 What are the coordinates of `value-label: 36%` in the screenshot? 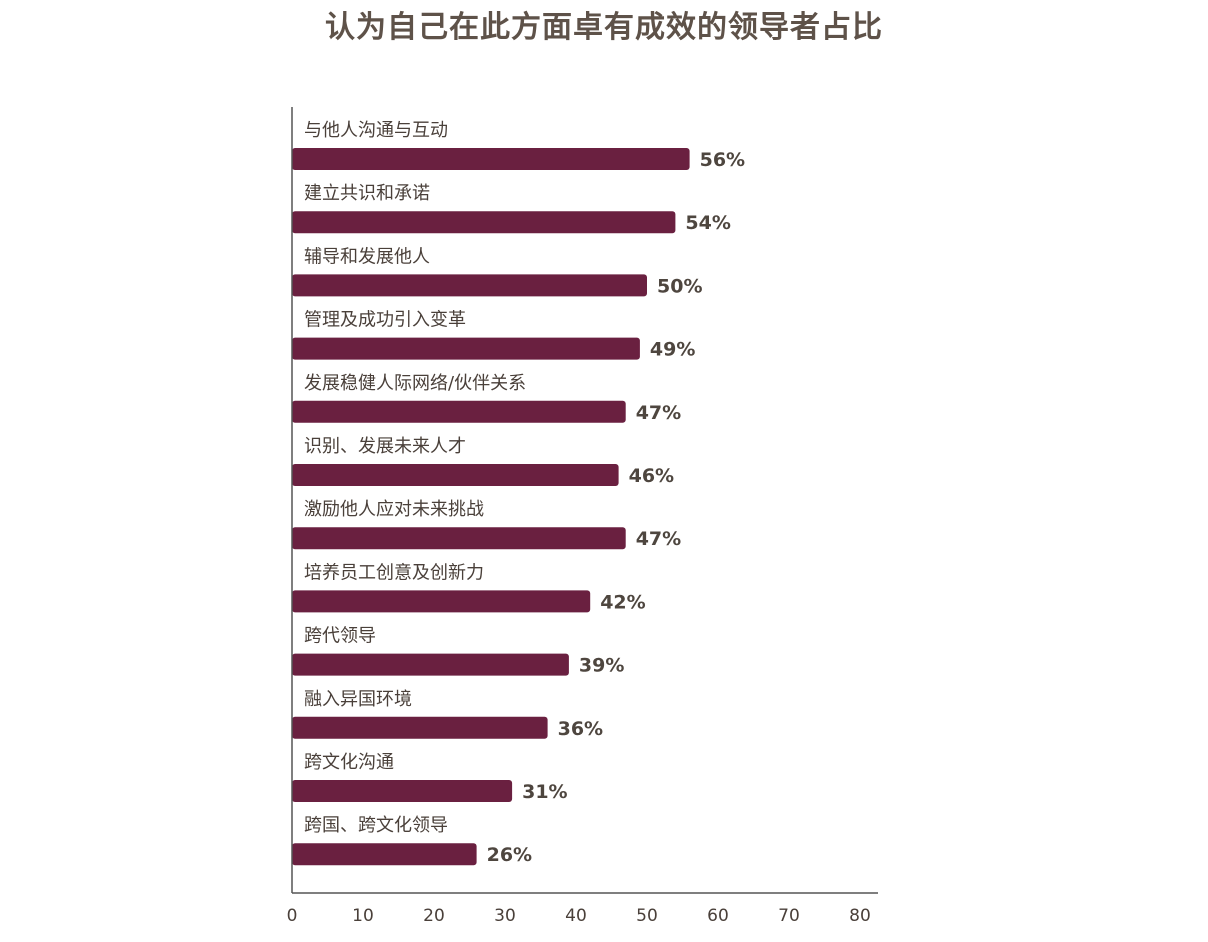 It's located at (580, 729).